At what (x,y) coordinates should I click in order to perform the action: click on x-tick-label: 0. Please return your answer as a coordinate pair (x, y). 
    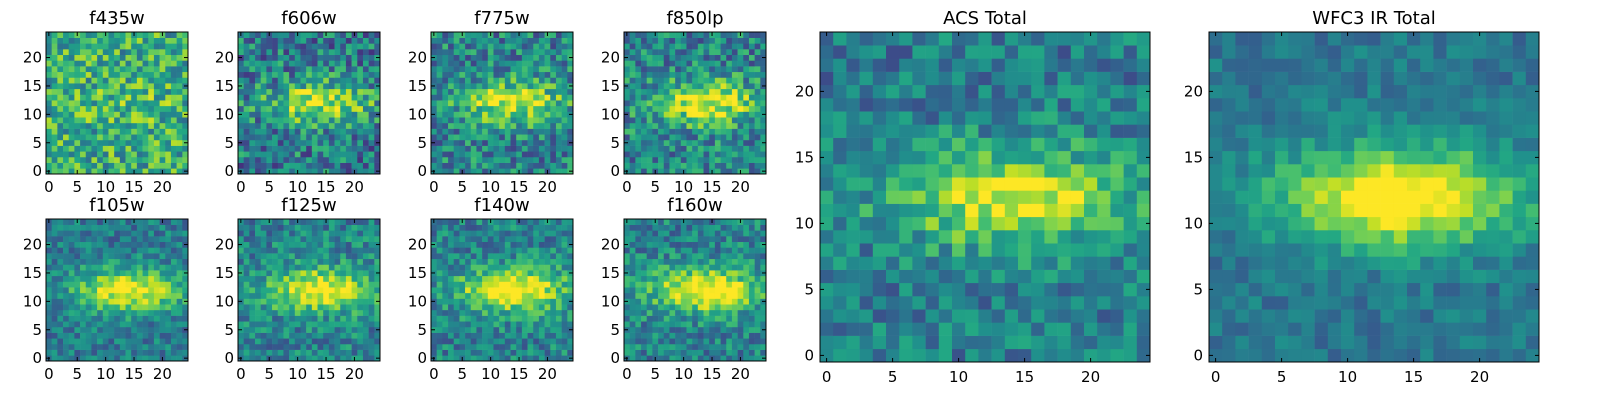
    Looking at the image, I should click on (241, 374).